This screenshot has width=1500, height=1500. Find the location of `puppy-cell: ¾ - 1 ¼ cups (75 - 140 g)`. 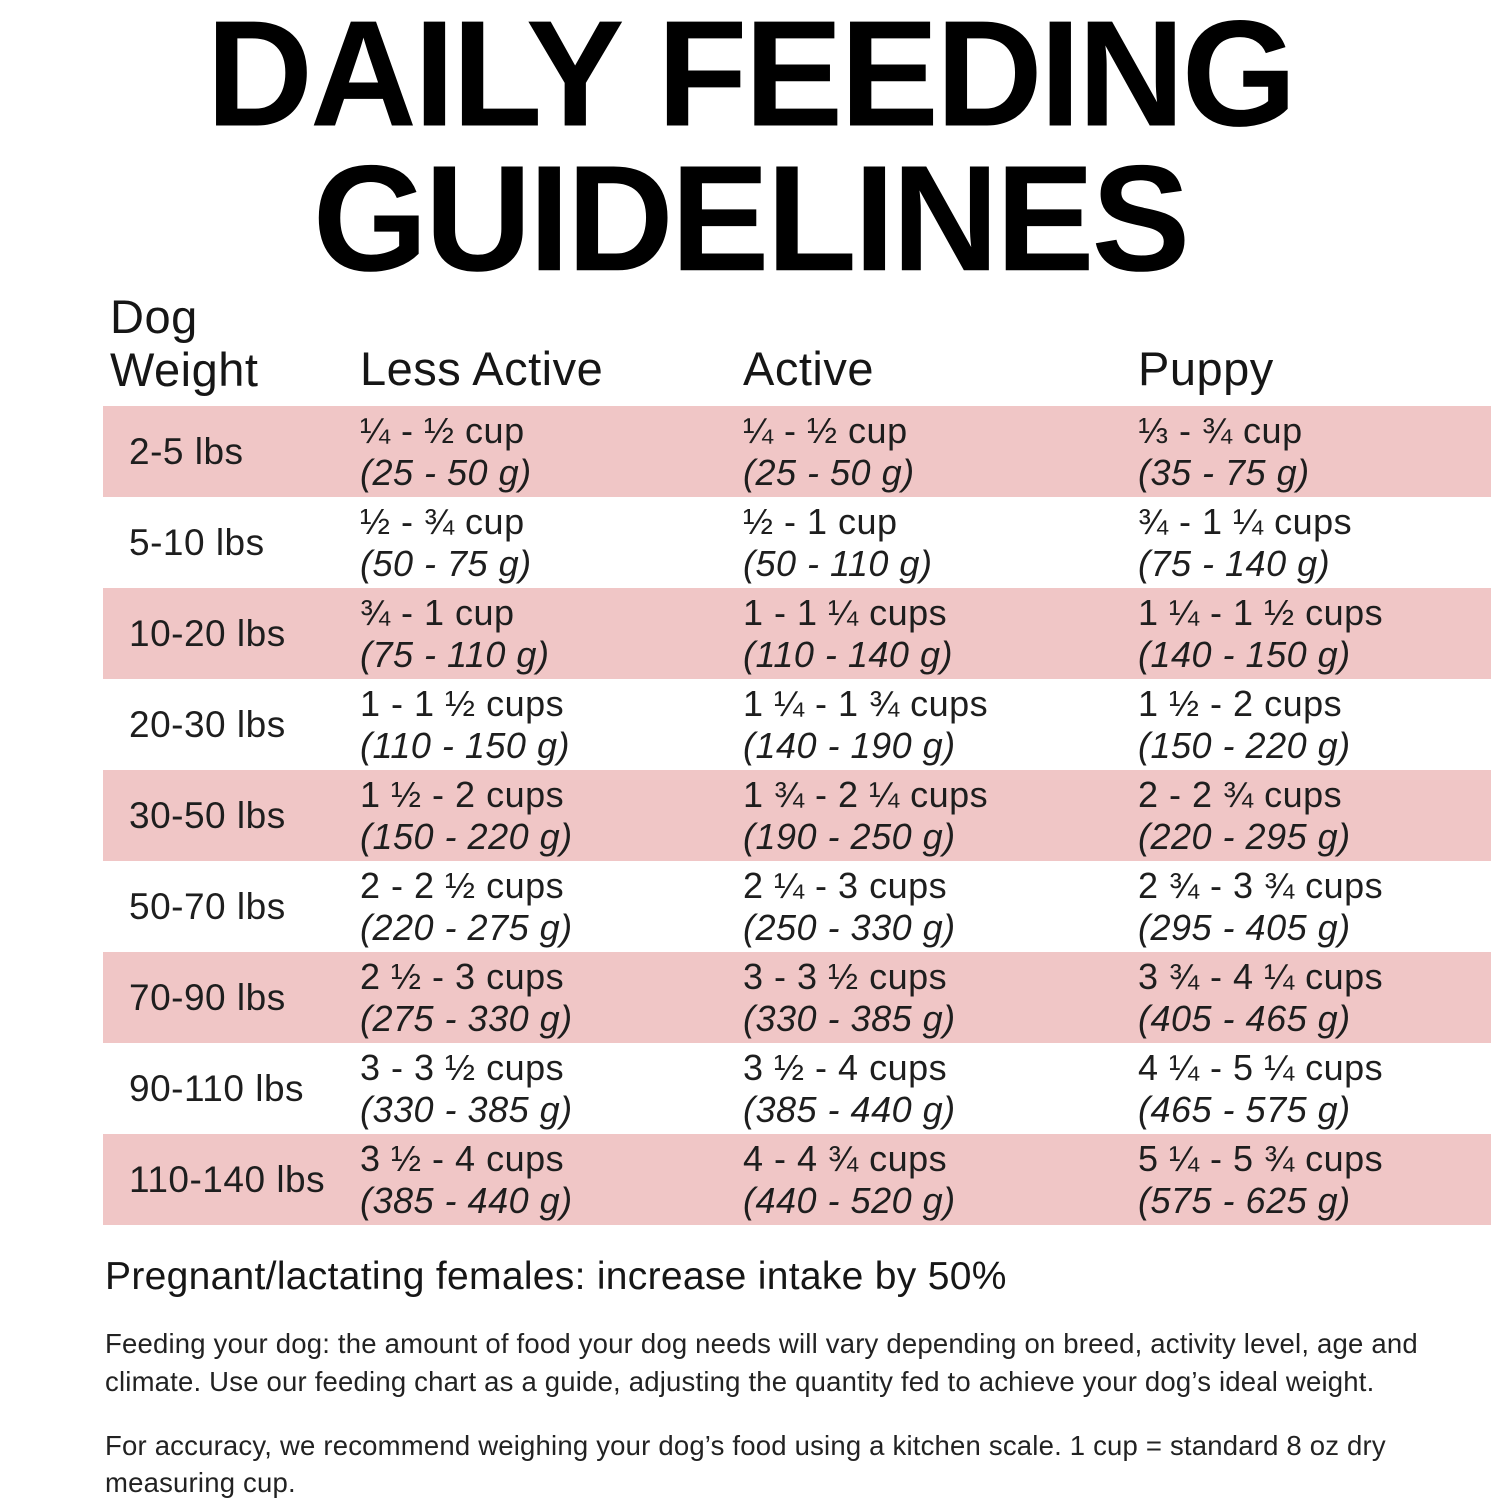

puppy-cell: ¾ - 1 ¼ cups (75 - 140 g) is located at coordinates (1314, 543).